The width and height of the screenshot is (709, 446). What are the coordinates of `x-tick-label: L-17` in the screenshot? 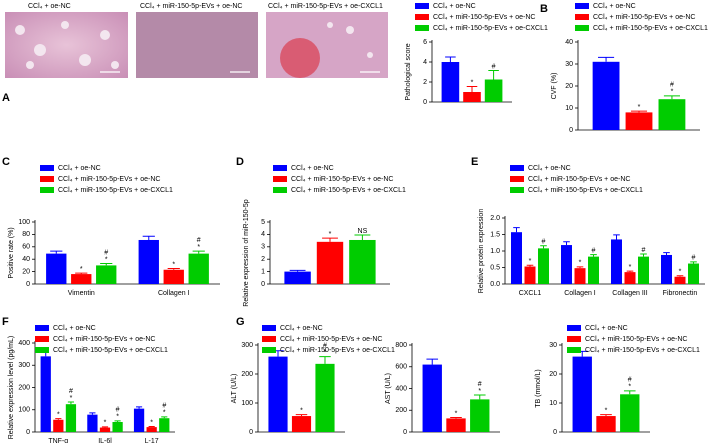 It's located at (152, 441).